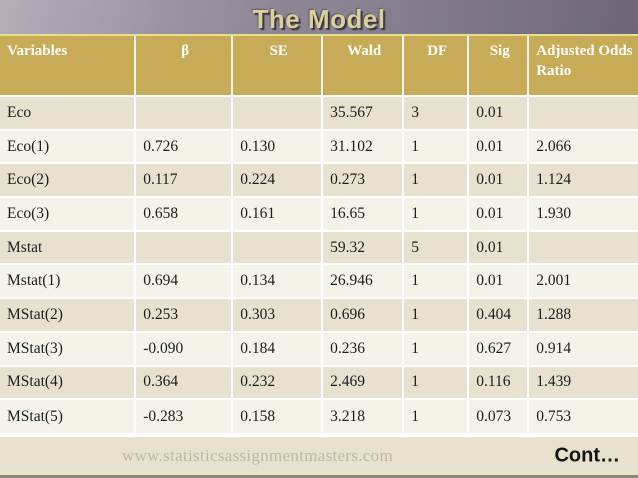 This screenshot has width=638, height=478. What do you see at coordinates (362, 281) in the screenshot?
I see `table-cell: 26.946` at bounding box center [362, 281].